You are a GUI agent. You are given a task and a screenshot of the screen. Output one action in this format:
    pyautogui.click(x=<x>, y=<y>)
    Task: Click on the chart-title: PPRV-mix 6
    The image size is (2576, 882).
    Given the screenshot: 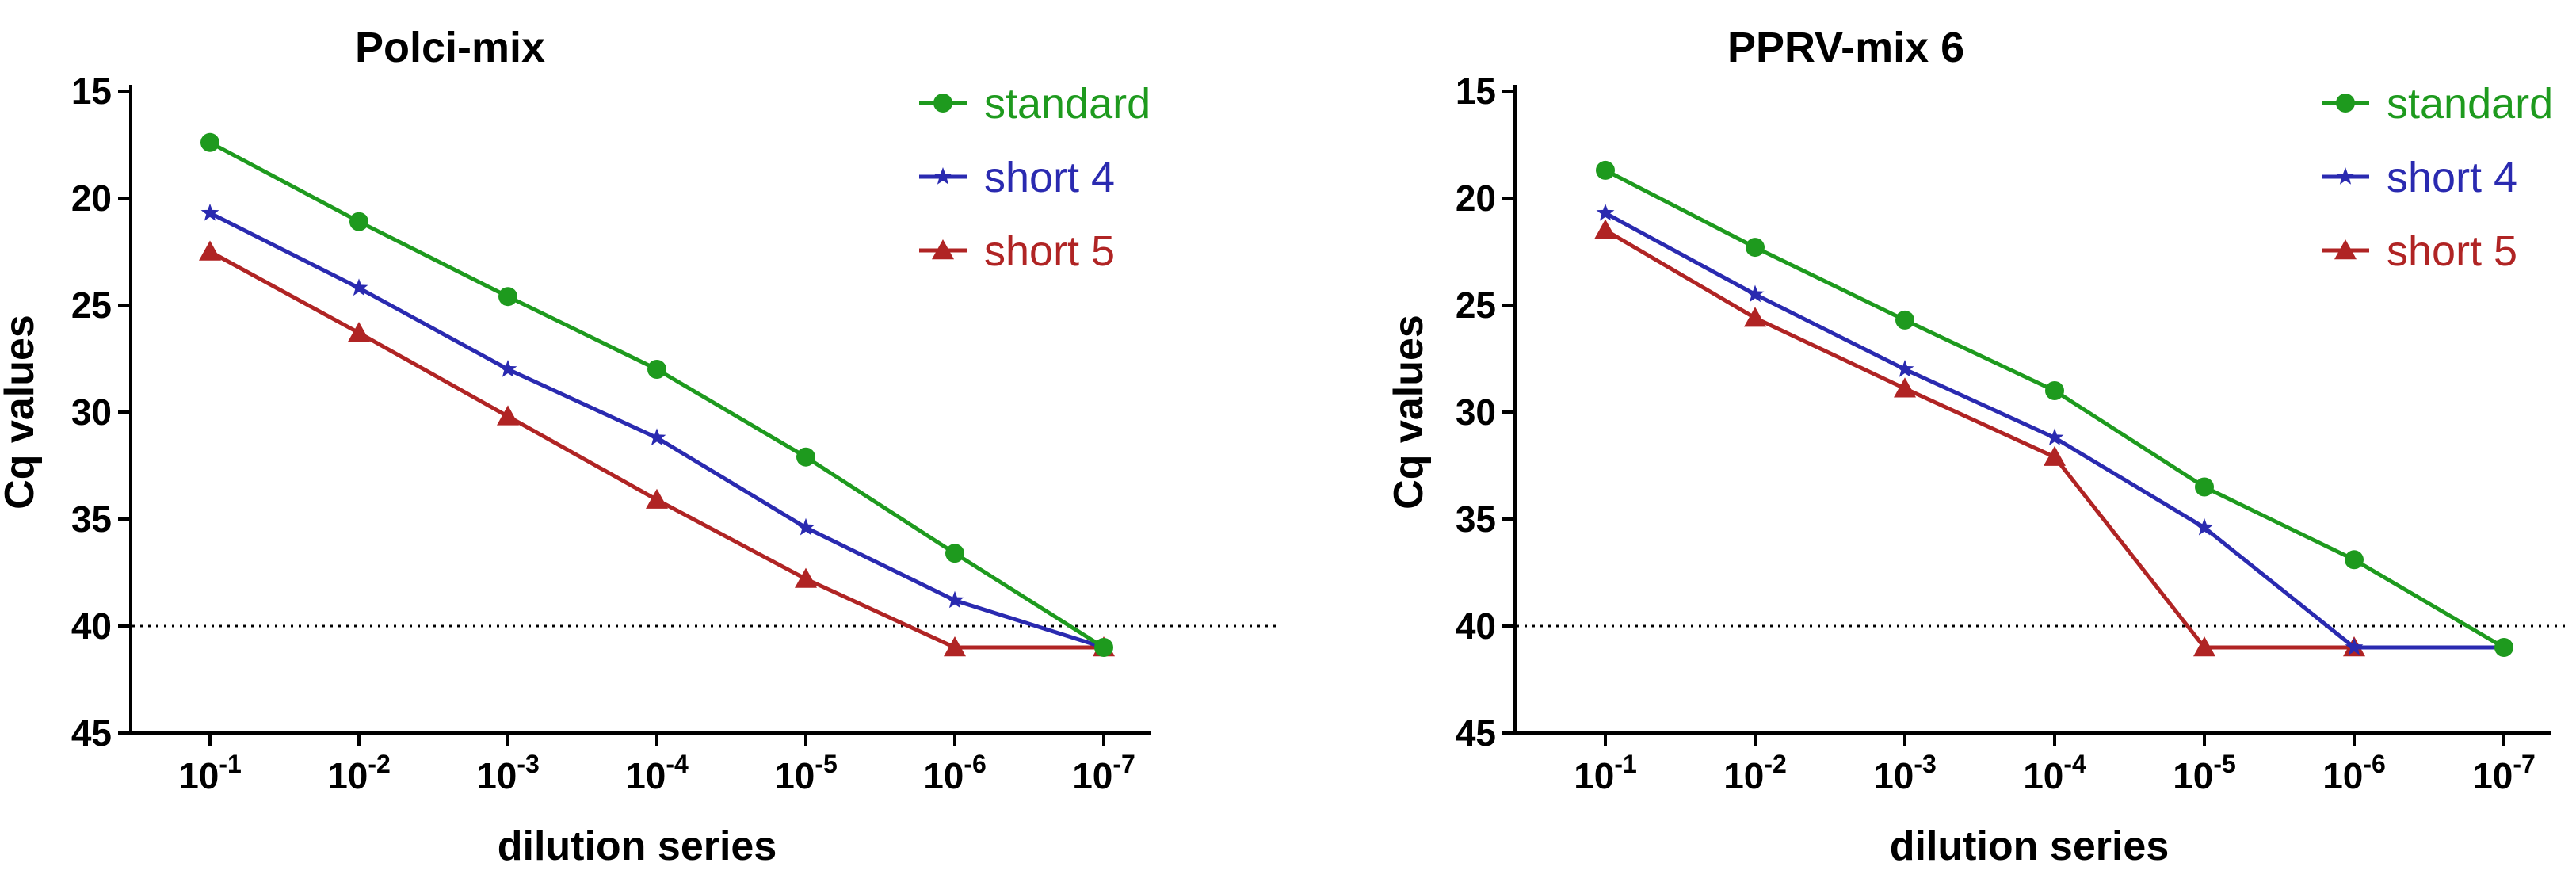 What is the action you would take?
    pyautogui.click(x=1845, y=47)
    